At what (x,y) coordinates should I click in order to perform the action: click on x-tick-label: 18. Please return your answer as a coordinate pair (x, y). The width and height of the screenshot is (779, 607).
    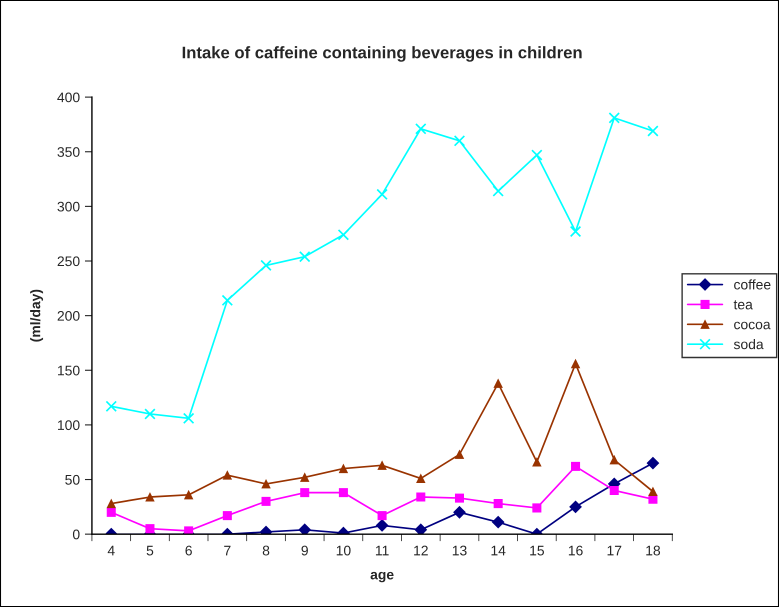
    Looking at the image, I should click on (653, 551).